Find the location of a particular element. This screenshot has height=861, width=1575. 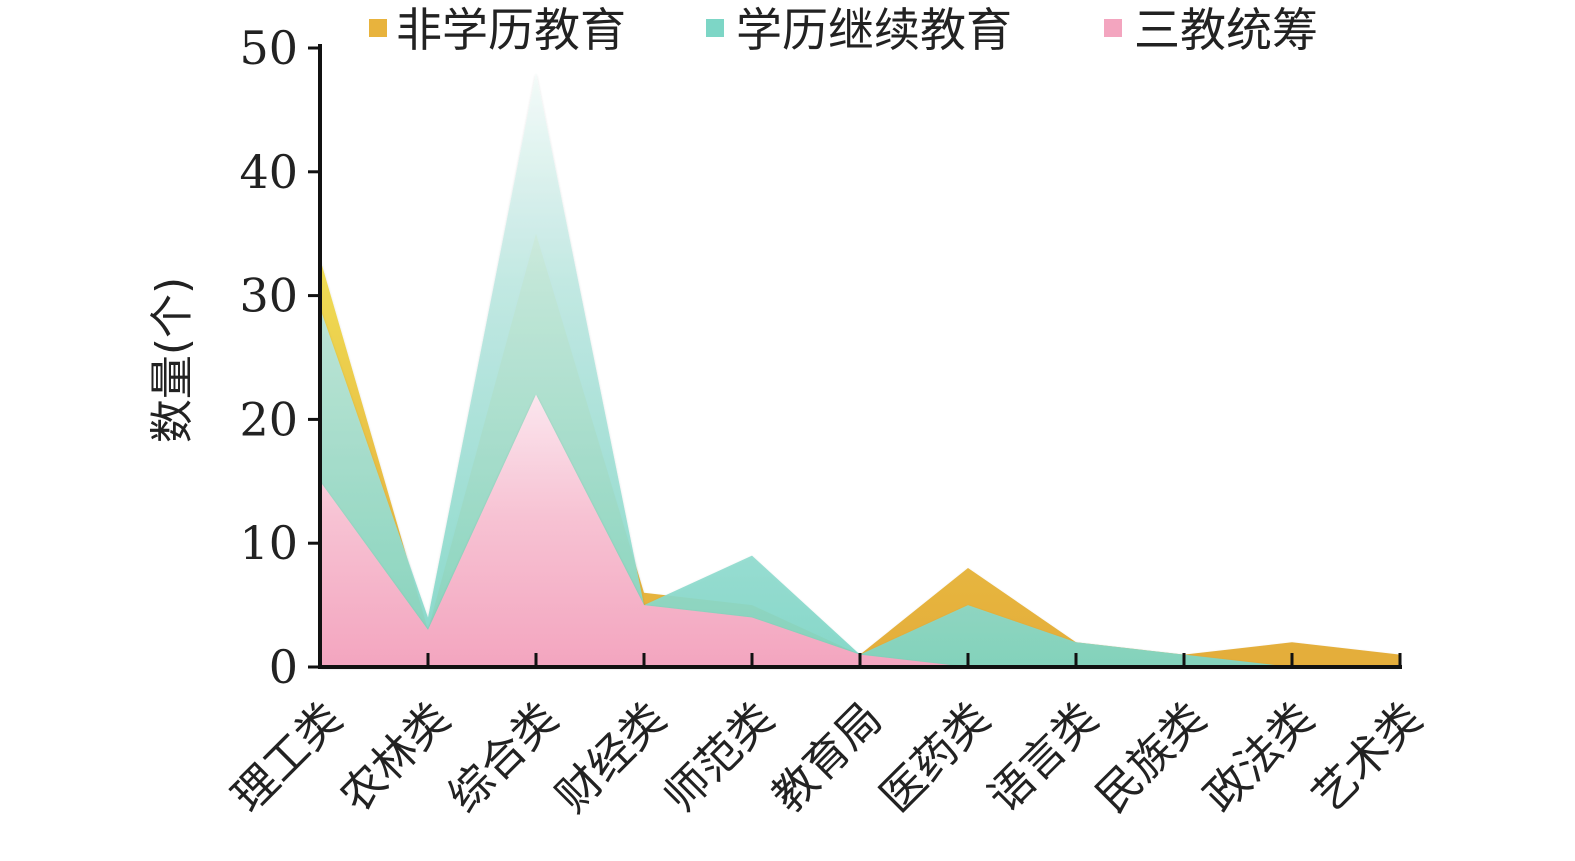

x-tick-label: 师范类 is located at coordinates (719, 757).